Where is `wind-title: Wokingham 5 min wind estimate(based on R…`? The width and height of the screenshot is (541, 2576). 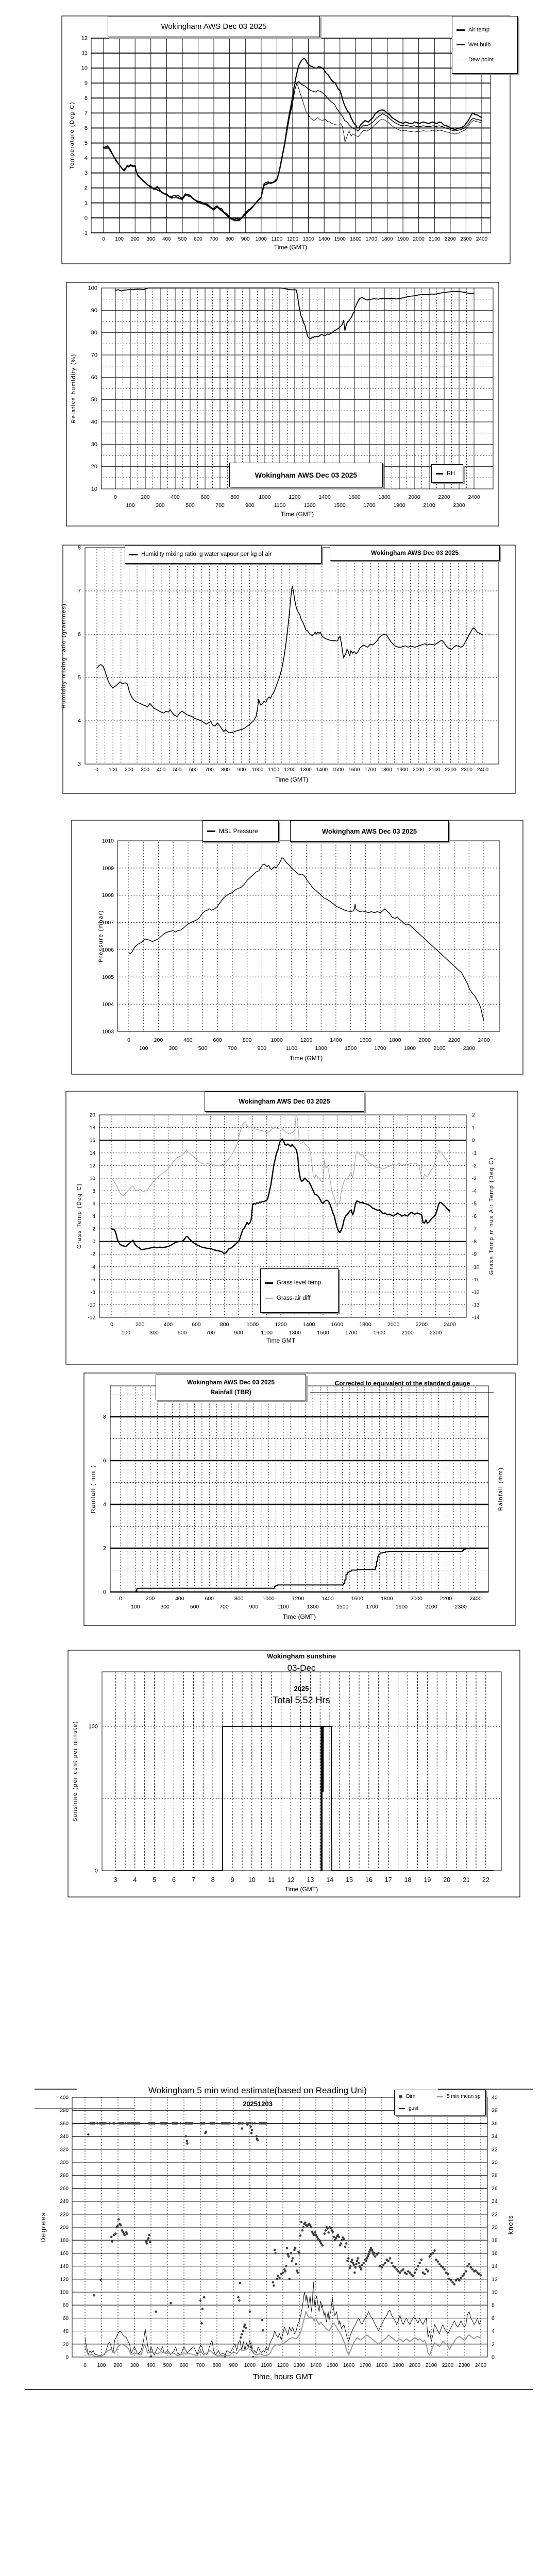 wind-title: Wokingham 5 min wind estimate(based on R… is located at coordinates (257, 2091).